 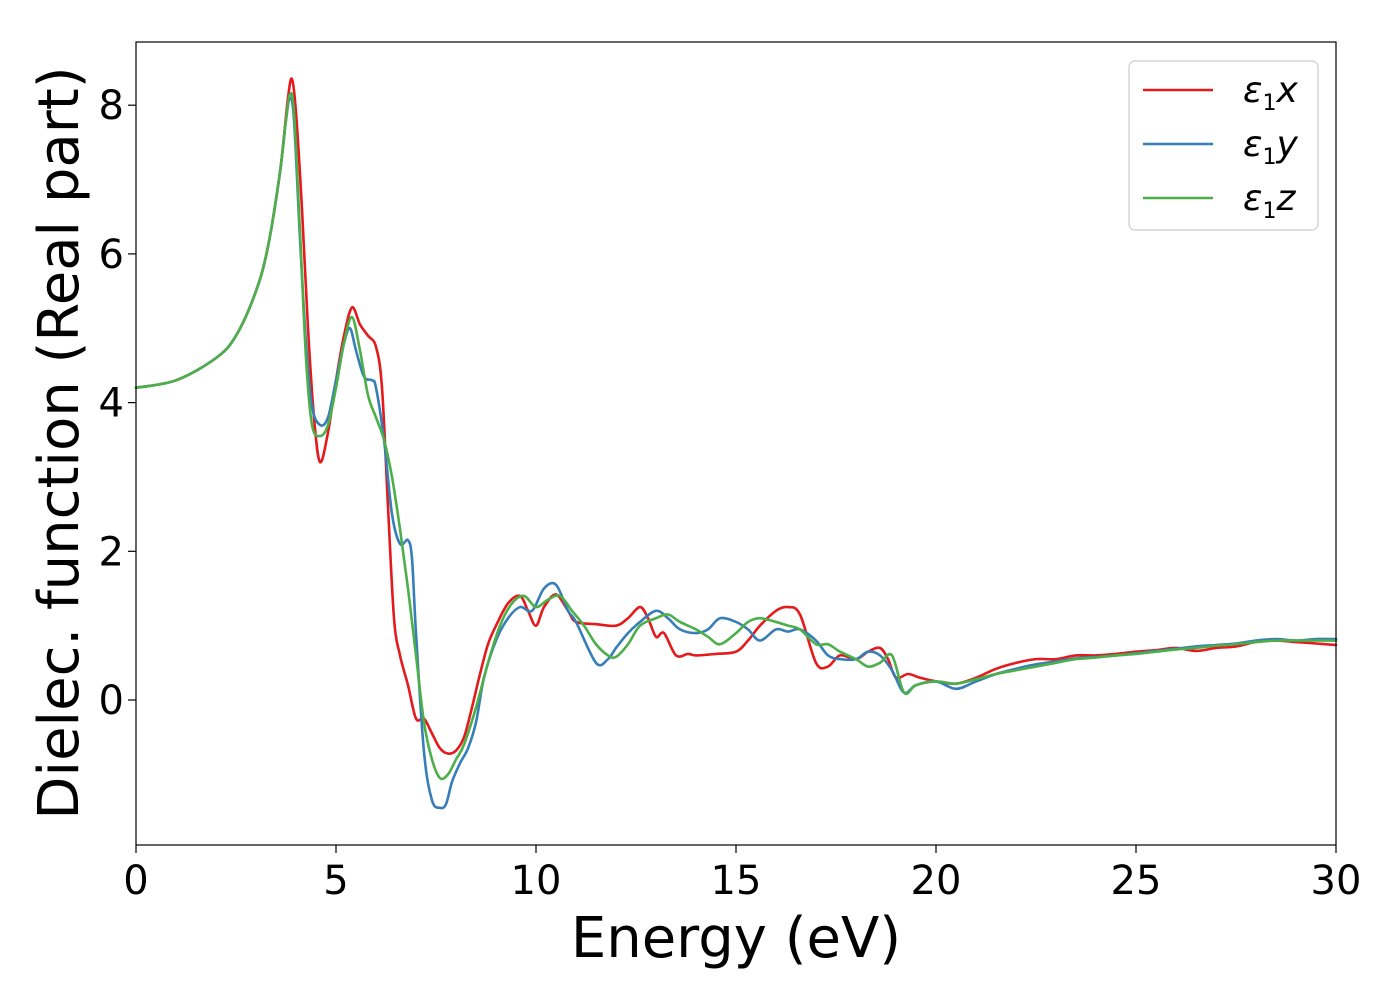 I want to click on y-tick-label: 4, so click(x=111, y=404).